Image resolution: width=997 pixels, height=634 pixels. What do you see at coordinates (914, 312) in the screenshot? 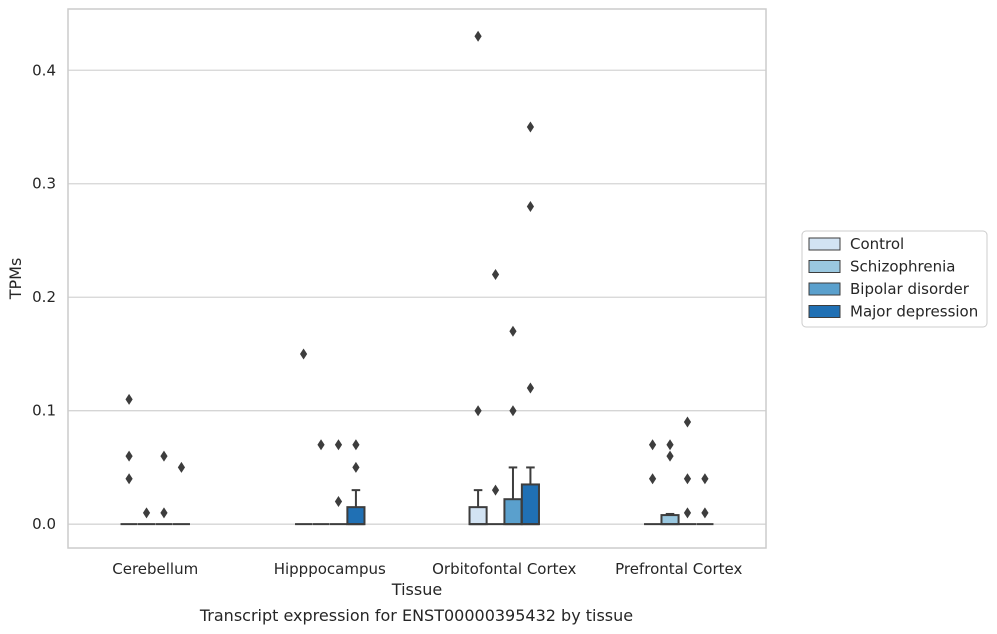
I see `legend-label: Major depression` at bounding box center [914, 312].